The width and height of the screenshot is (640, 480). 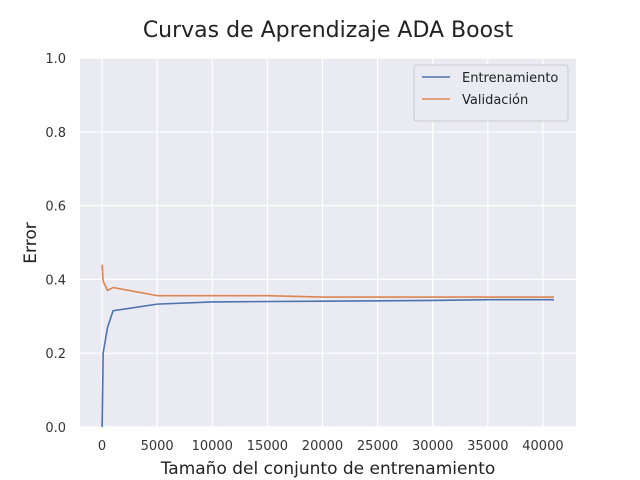 What do you see at coordinates (267, 446) in the screenshot?
I see `x-tick-label: 15000` at bounding box center [267, 446].